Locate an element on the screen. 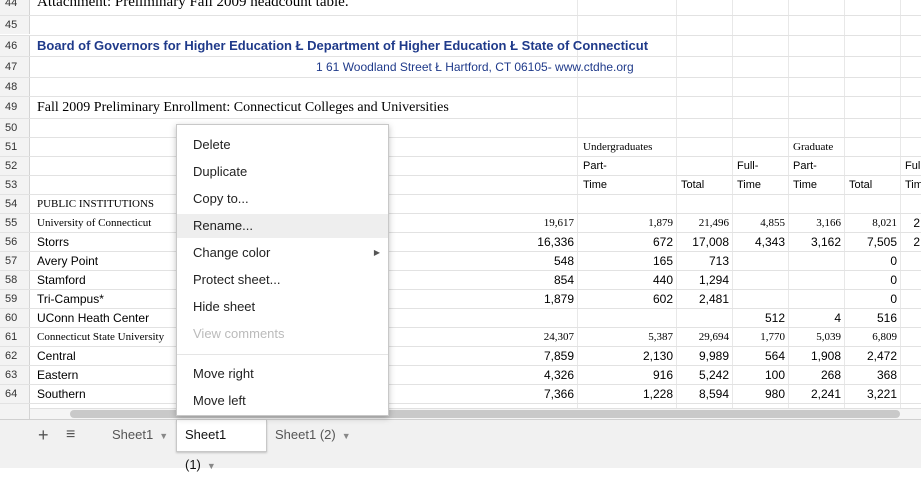 The width and height of the screenshot is (921, 481). header-graduate: Graduate is located at coordinates (813, 147).